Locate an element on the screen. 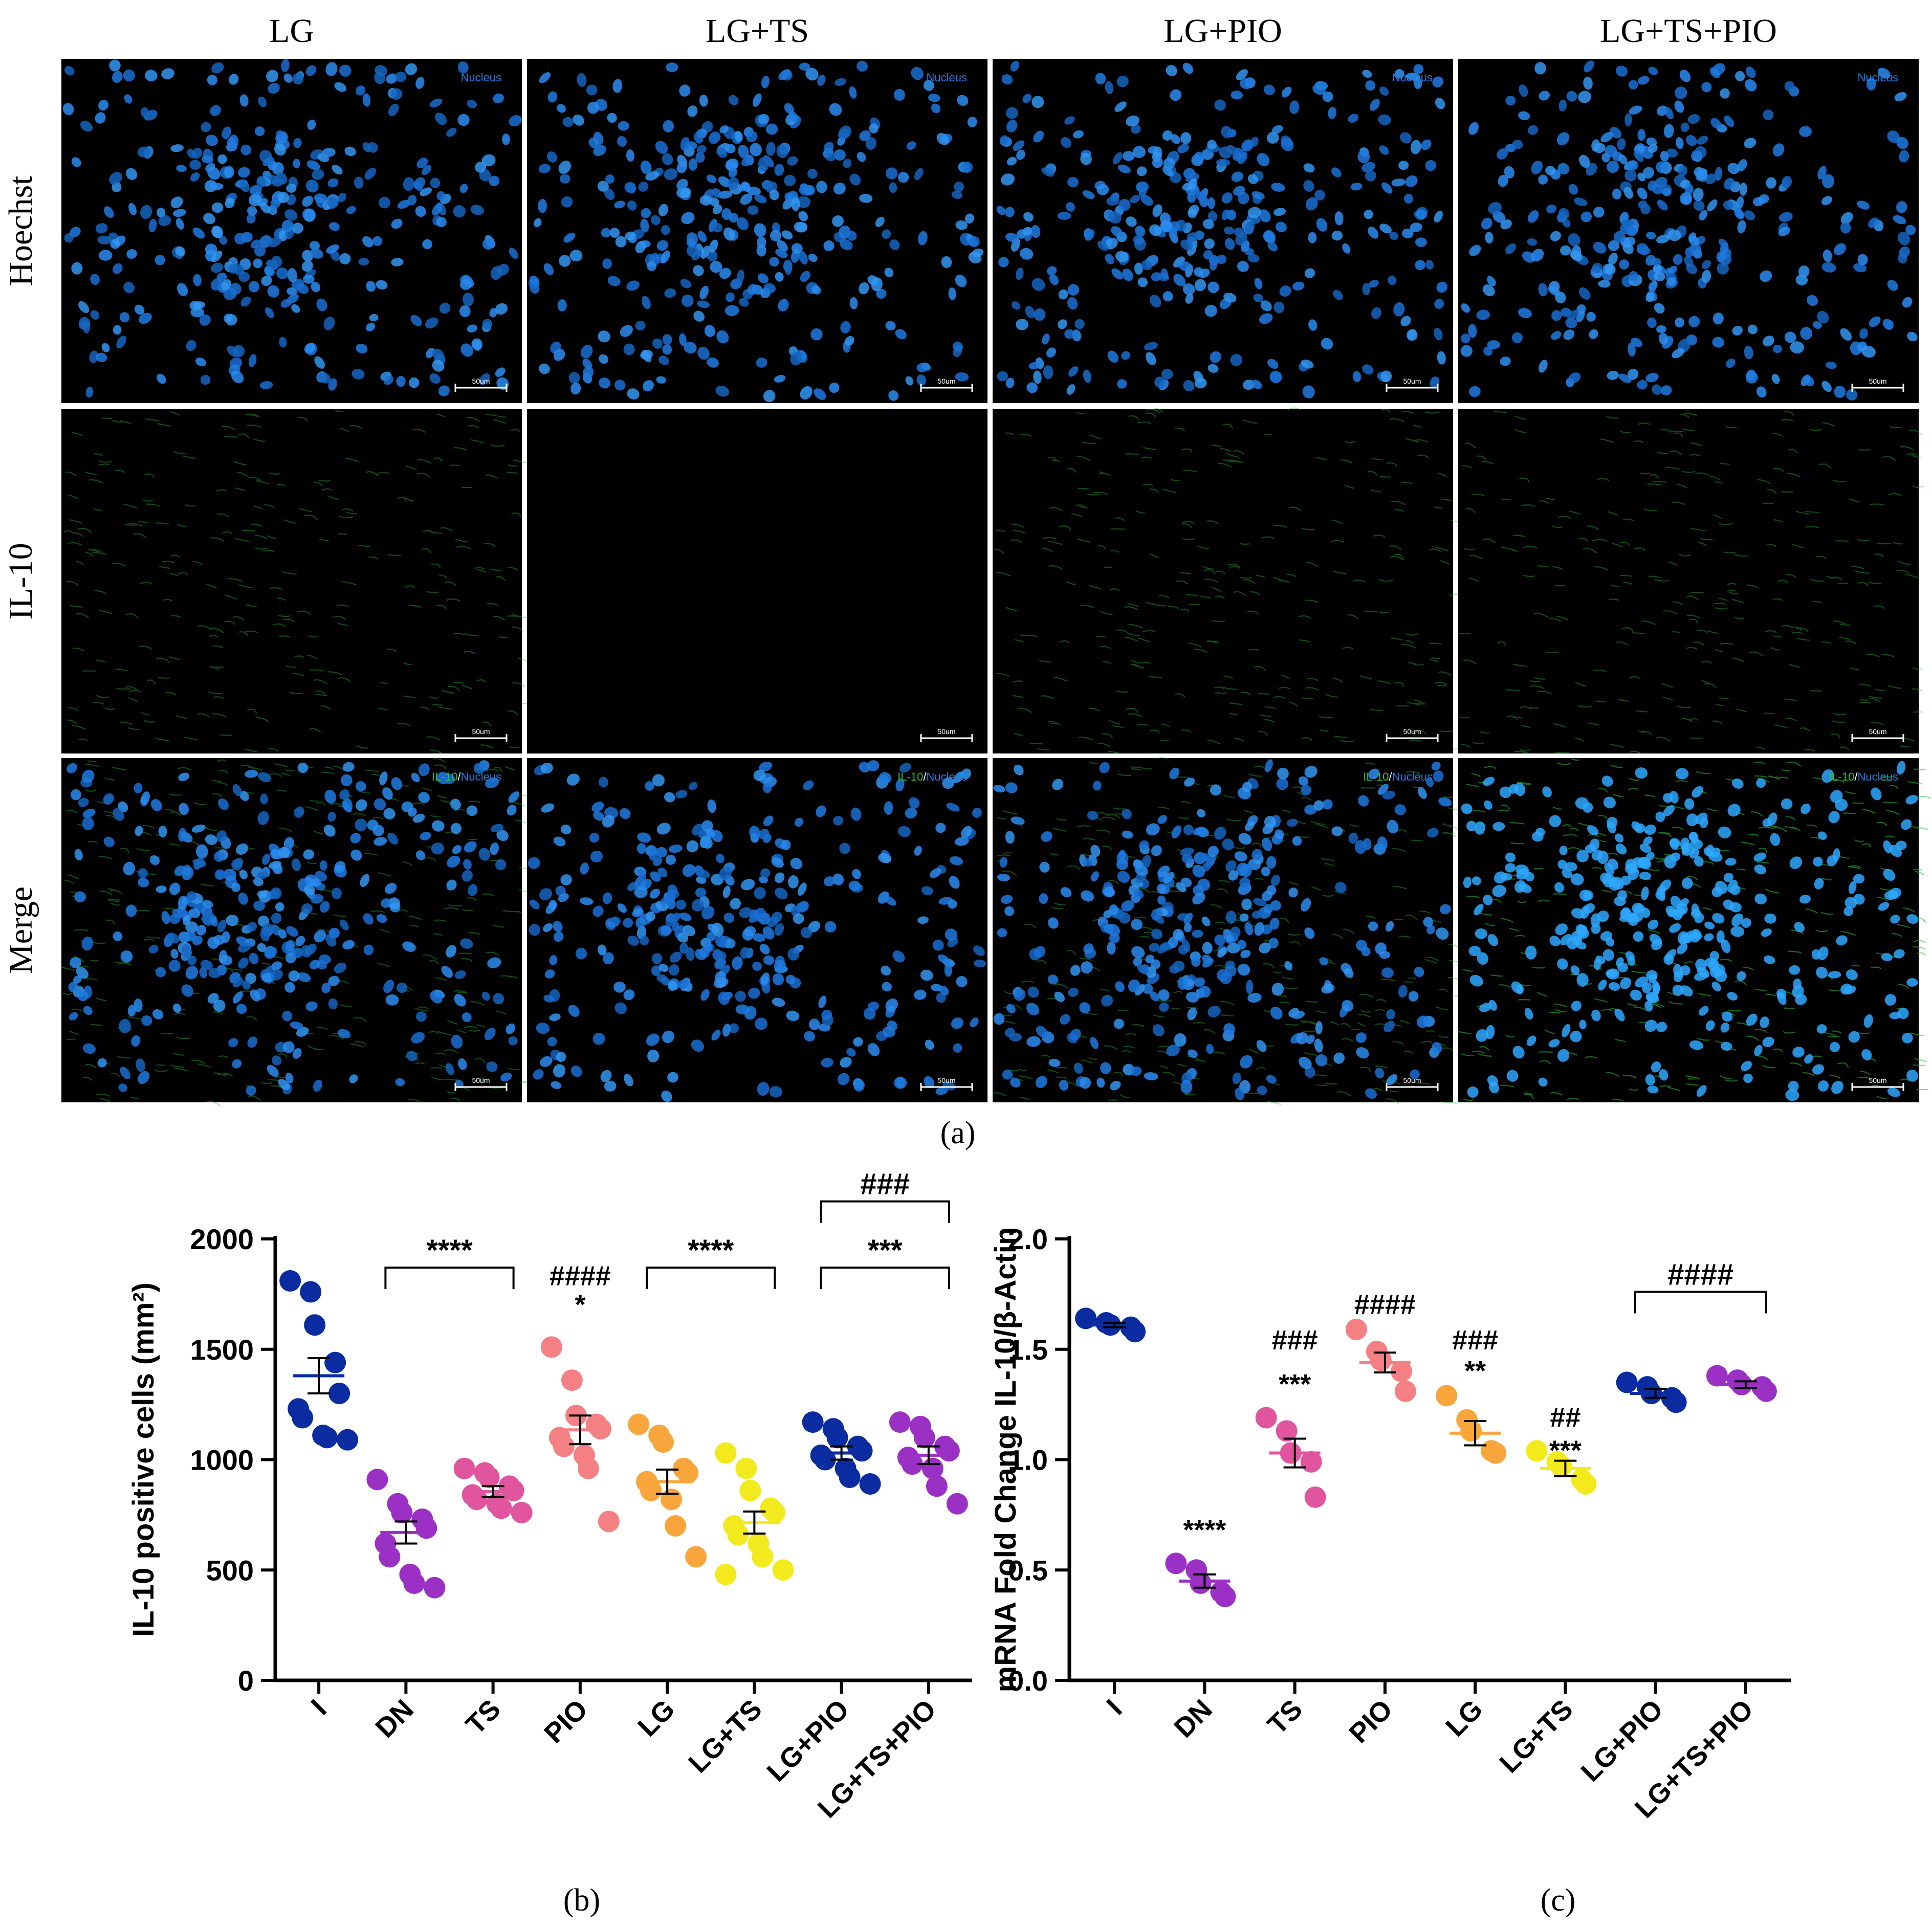 Image resolution: width=1932 pixels, height=1930 pixels. x-tick-label: LG+PIO is located at coordinates (1622, 1741).